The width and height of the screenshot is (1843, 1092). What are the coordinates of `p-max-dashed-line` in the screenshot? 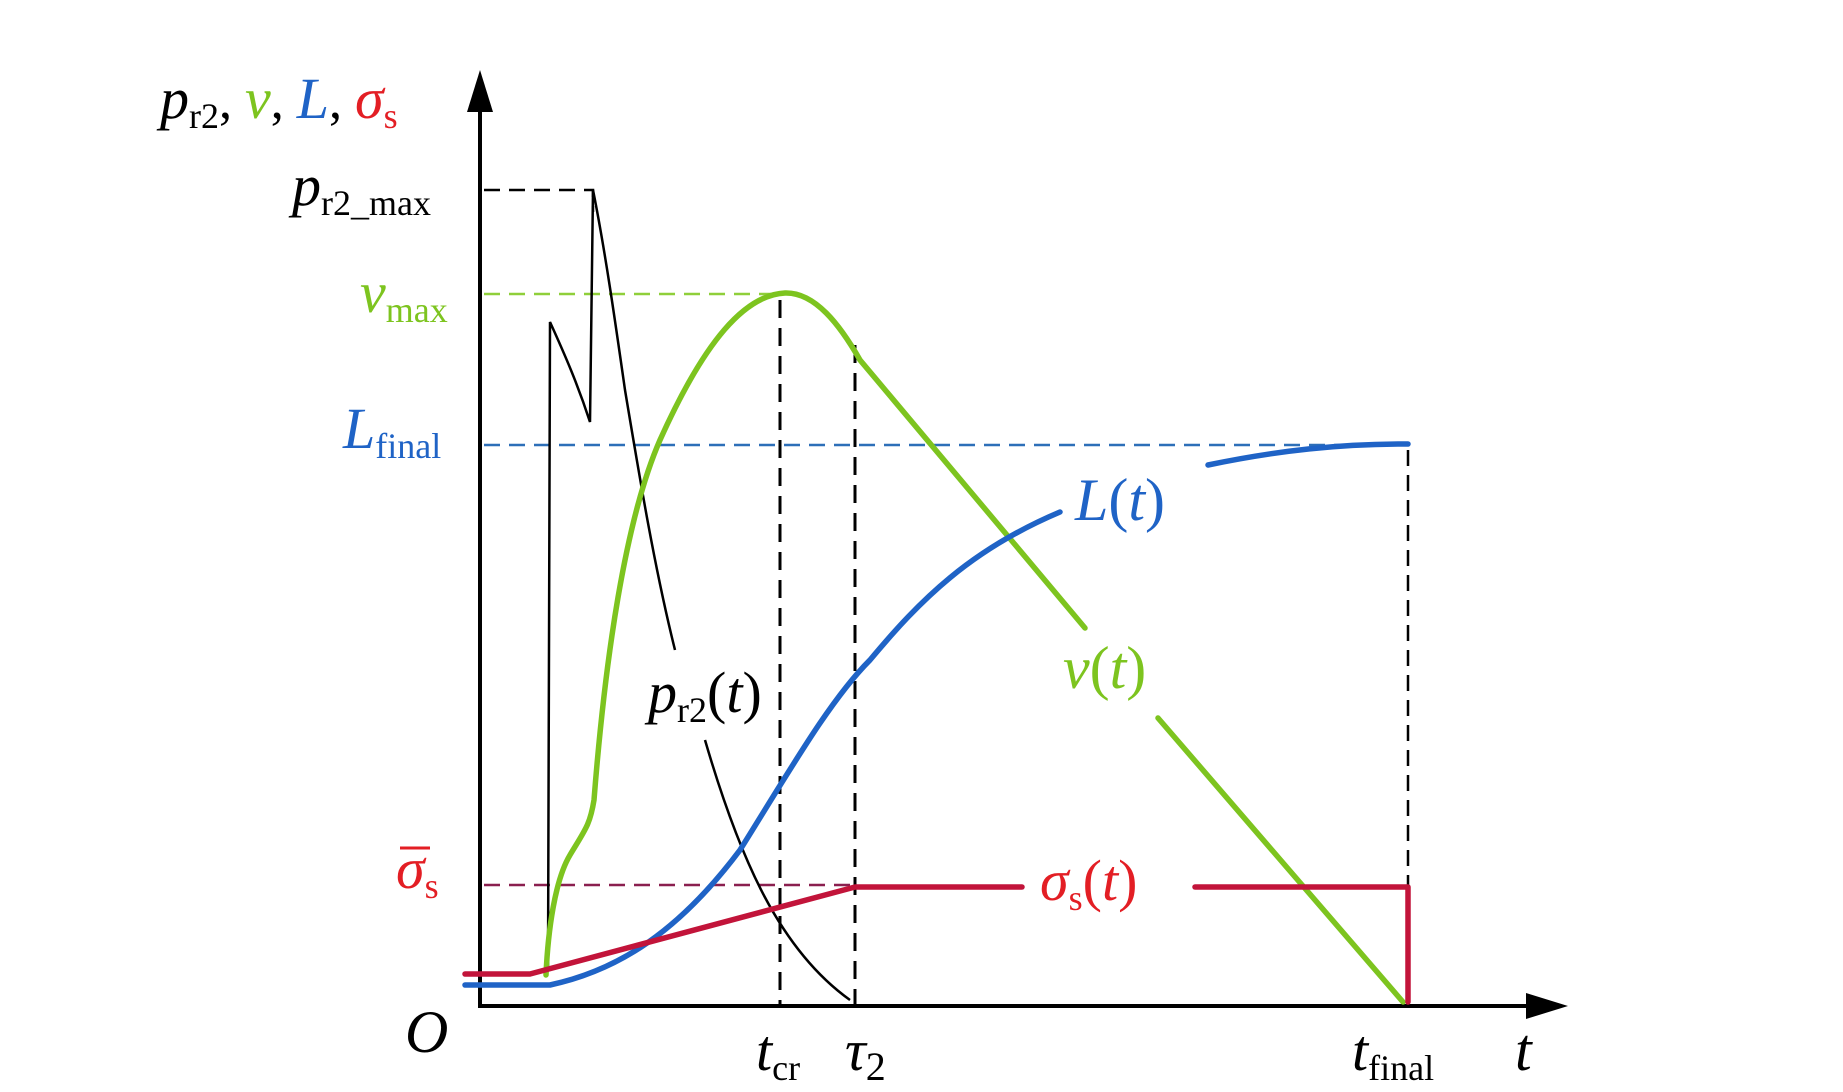 It's located at (539, 200).